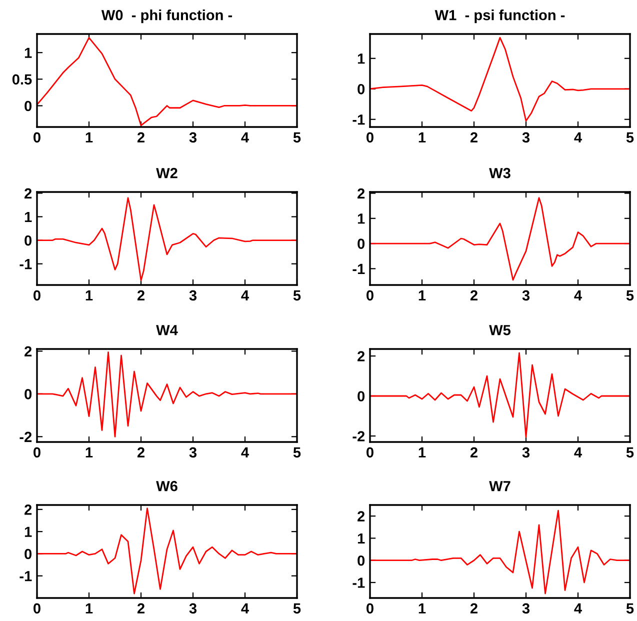 Image resolution: width=637 pixels, height=621 pixels. What do you see at coordinates (499, 173) in the screenshot?
I see `chart-title: W3` at bounding box center [499, 173].